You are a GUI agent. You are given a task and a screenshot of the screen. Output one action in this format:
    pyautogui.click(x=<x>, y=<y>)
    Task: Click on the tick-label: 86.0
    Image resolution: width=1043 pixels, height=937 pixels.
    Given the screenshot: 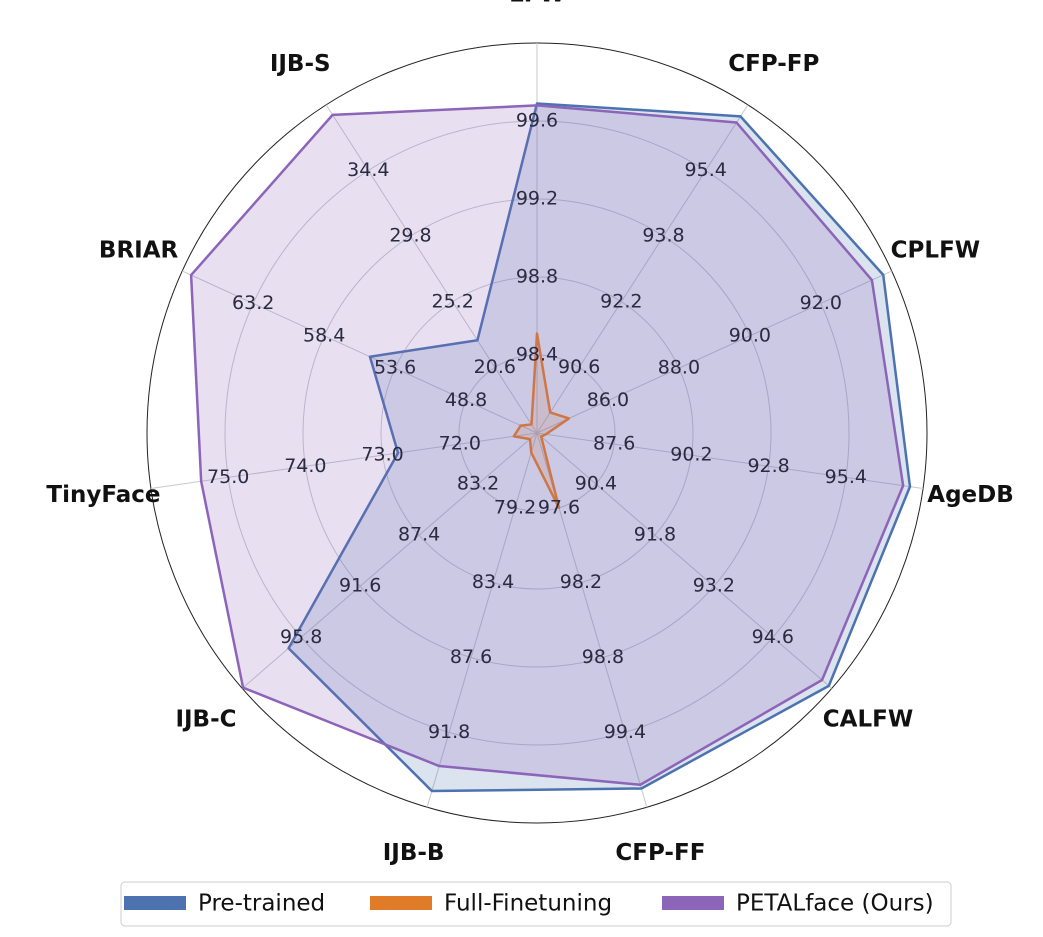 What is the action you would take?
    pyautogui.click(x=608, y=400)
    